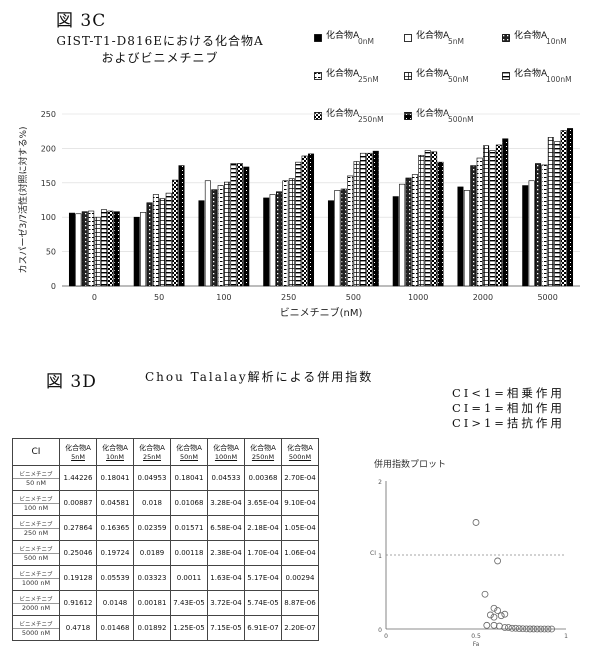 This screenshot has width=598, height=654. I want to click on table-row-header: ビニメチニブ 5000 nM, so click(36, 628).